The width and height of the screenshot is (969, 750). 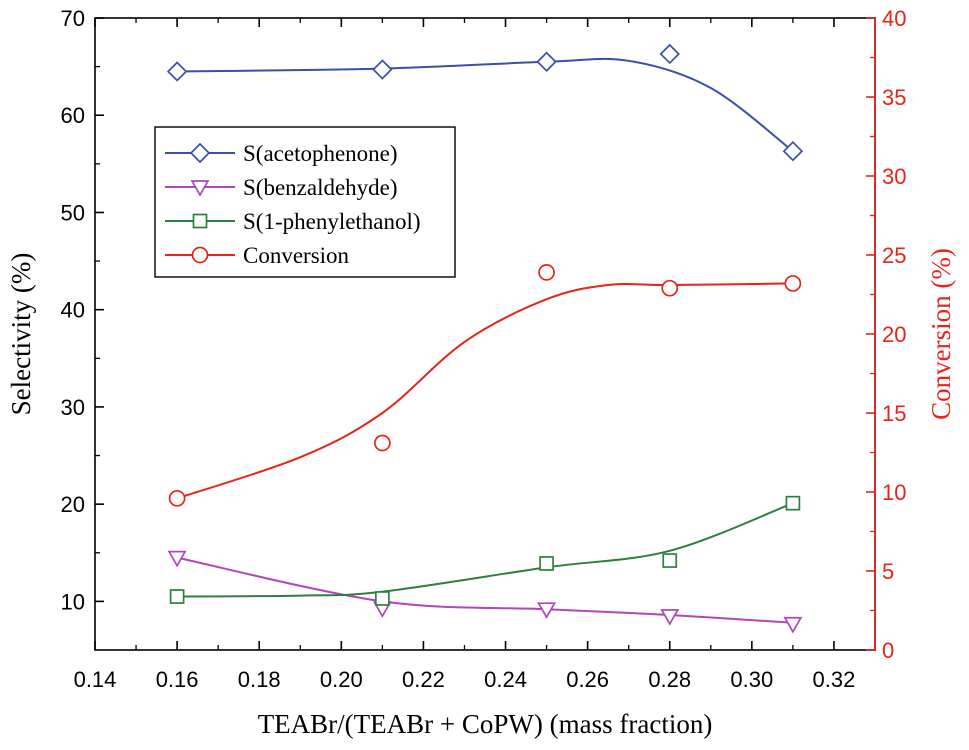 What do you see at coordinates (894, 492) in the screenshot?
I see `y2-tick-label: 10` at bounding box center [894, 492].